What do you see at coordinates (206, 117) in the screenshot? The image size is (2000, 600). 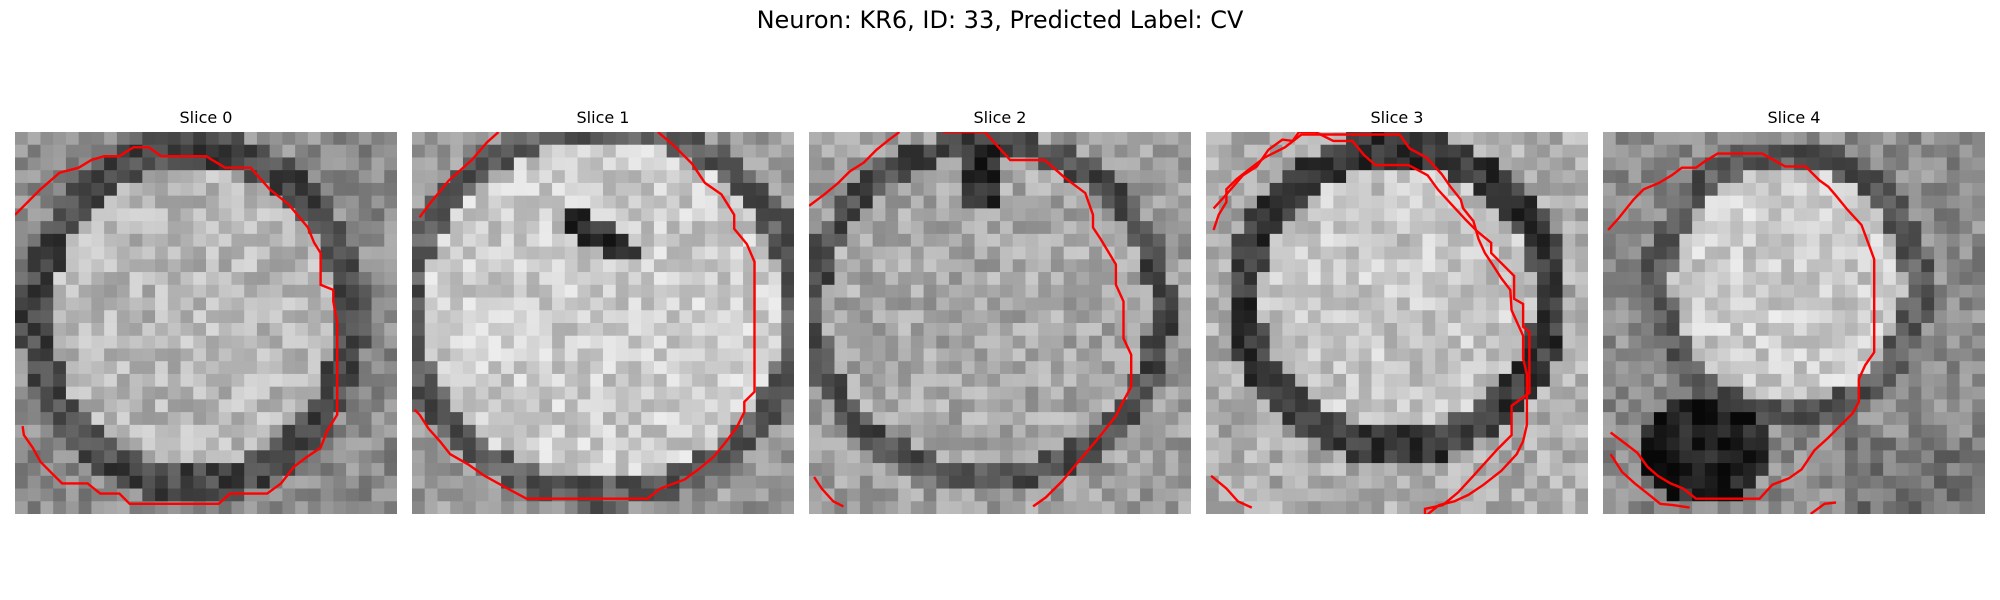 I see `slice-title: Slice 0` at bounding box center [206, 117].